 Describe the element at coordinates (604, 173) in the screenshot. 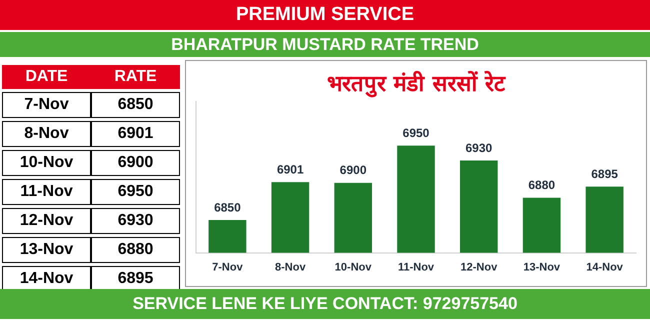

I see `data-label: 6895` at that location.